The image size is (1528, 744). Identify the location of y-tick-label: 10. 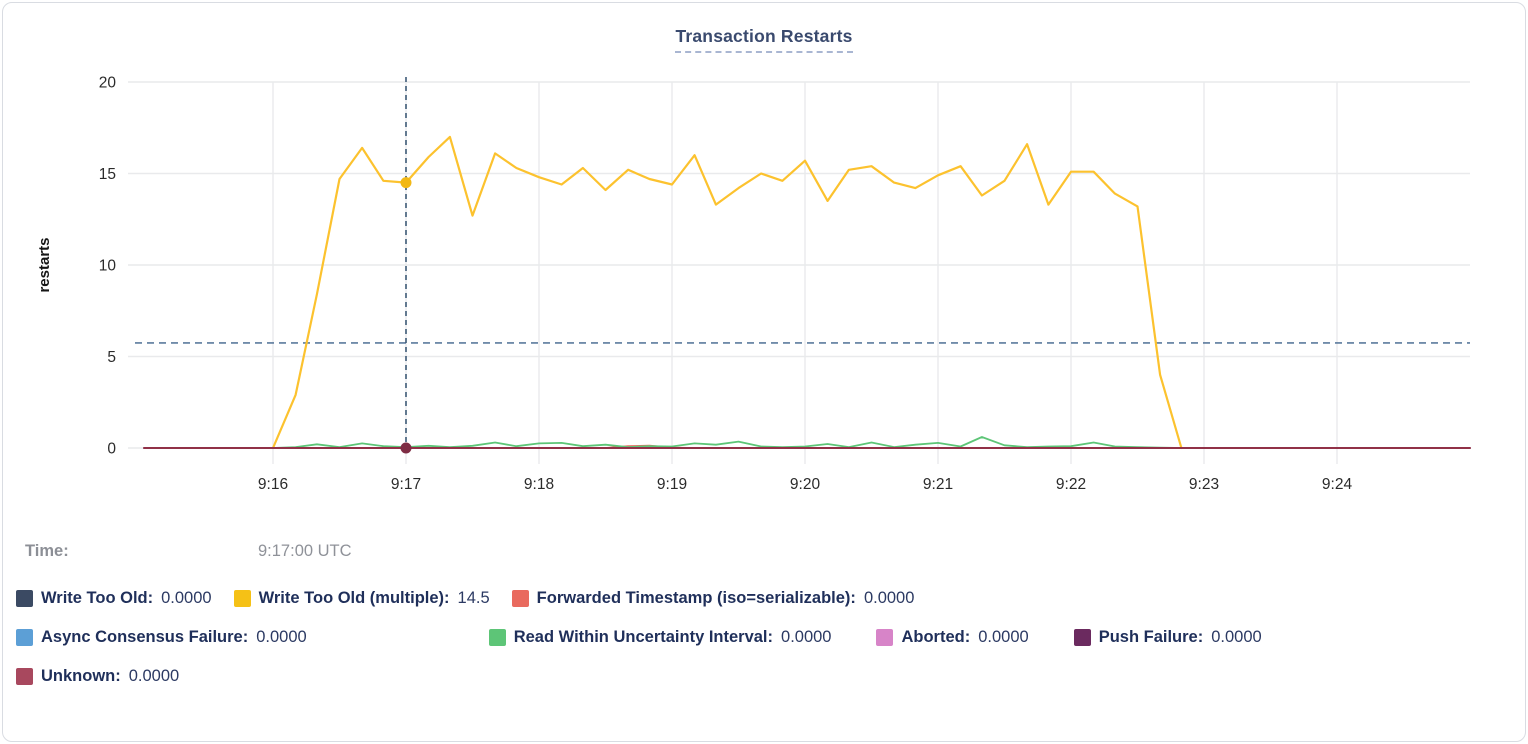
(108, 266).